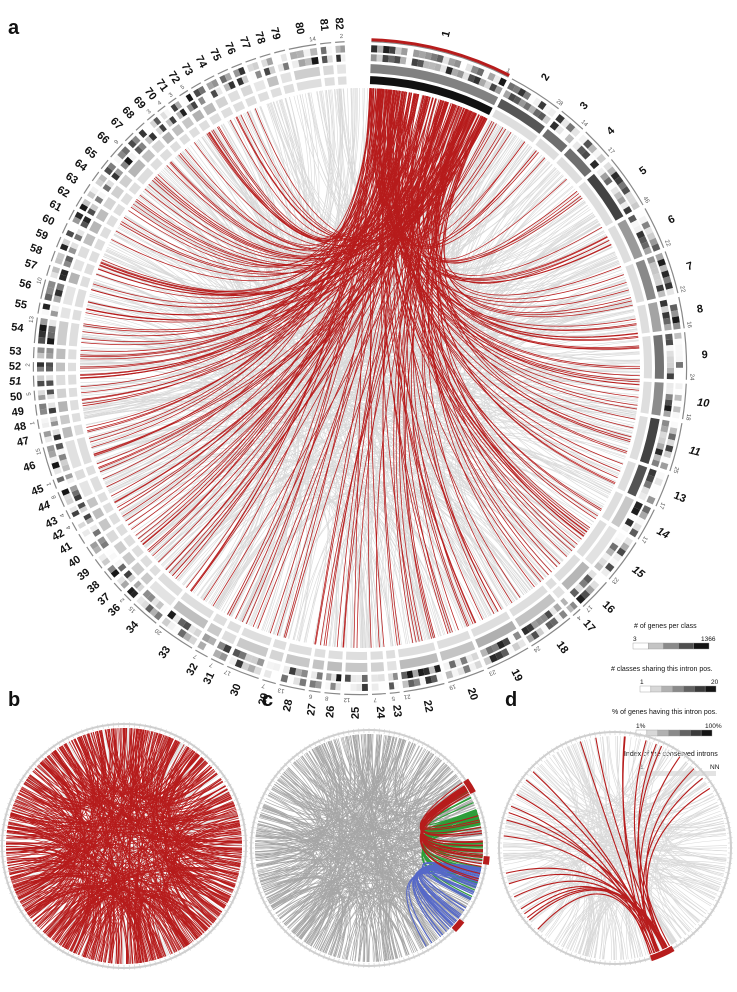  I want to click on class-label: 14, so click(663, 533).